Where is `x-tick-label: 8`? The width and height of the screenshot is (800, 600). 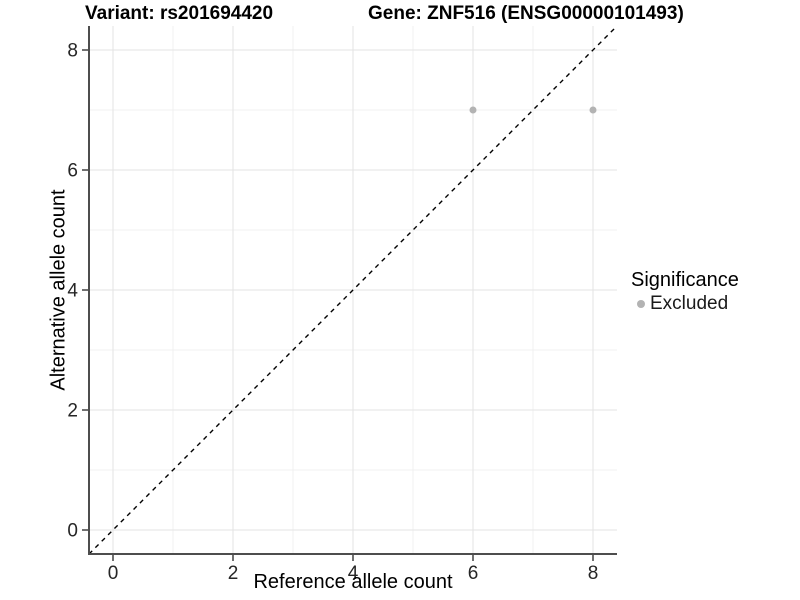
x-tick-label: 8 is located at coordinates (593, 573).